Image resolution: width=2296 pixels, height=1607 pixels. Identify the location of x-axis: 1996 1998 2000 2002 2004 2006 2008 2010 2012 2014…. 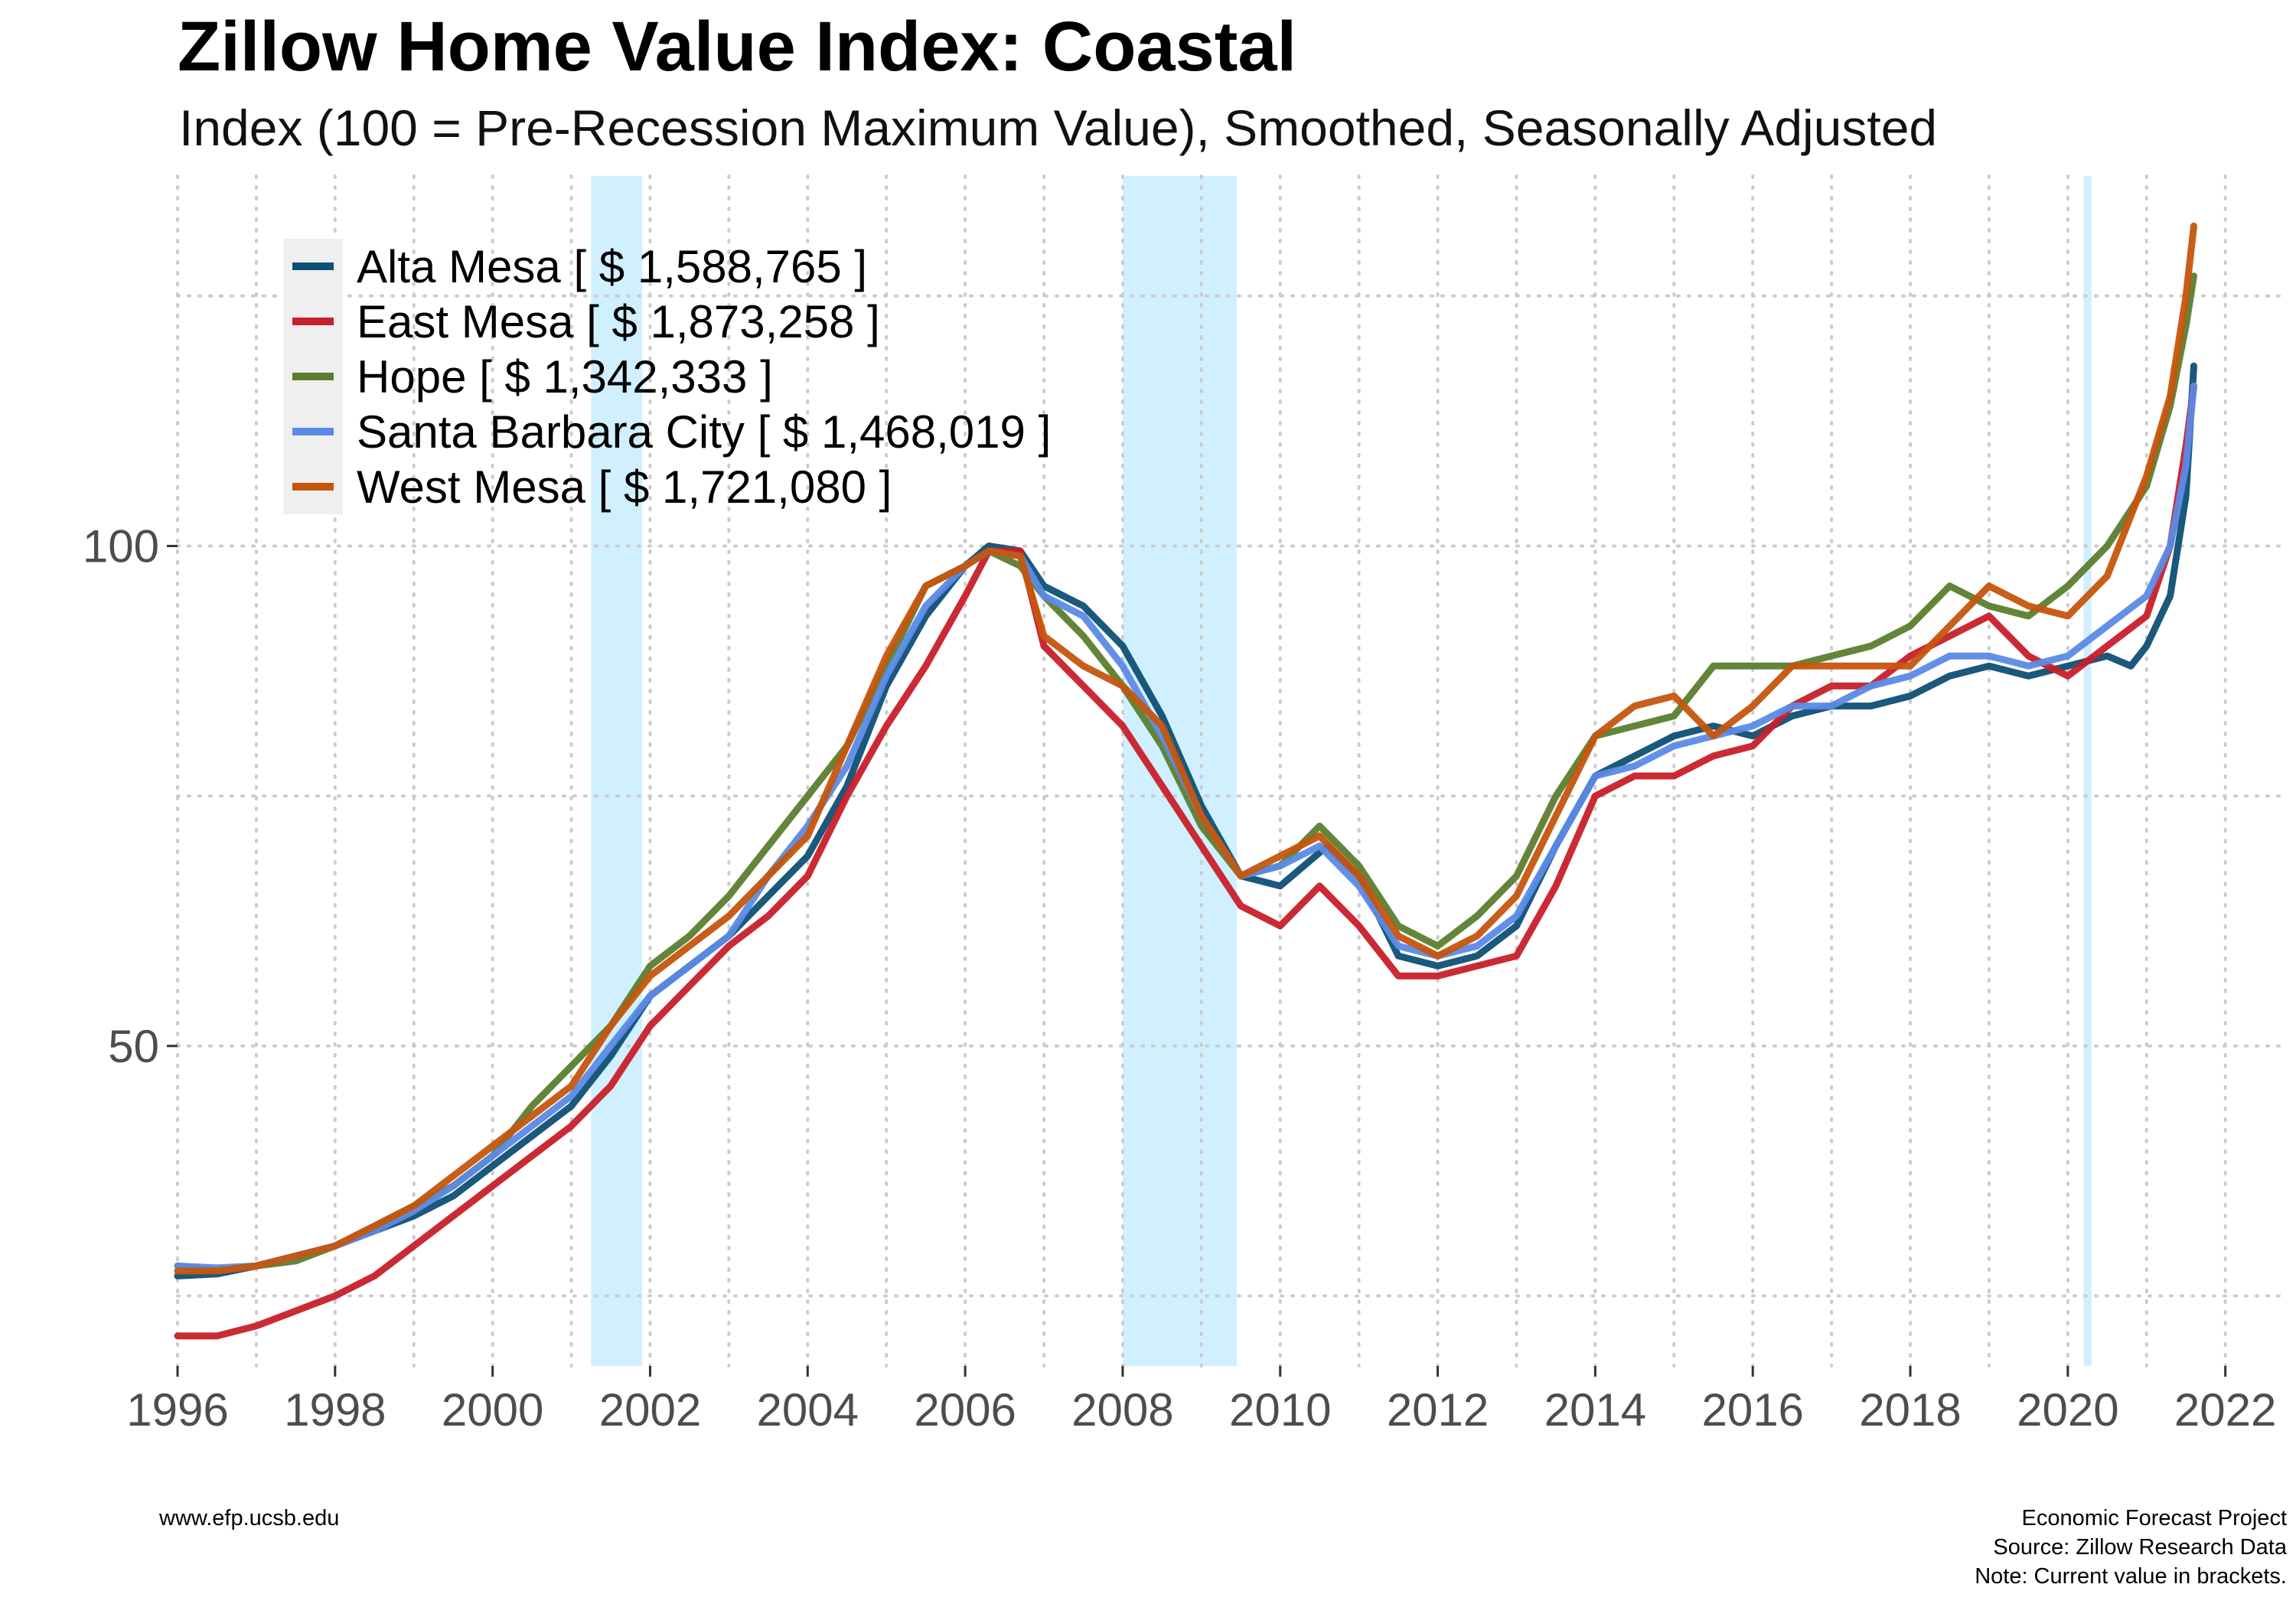
(1201, 1401).